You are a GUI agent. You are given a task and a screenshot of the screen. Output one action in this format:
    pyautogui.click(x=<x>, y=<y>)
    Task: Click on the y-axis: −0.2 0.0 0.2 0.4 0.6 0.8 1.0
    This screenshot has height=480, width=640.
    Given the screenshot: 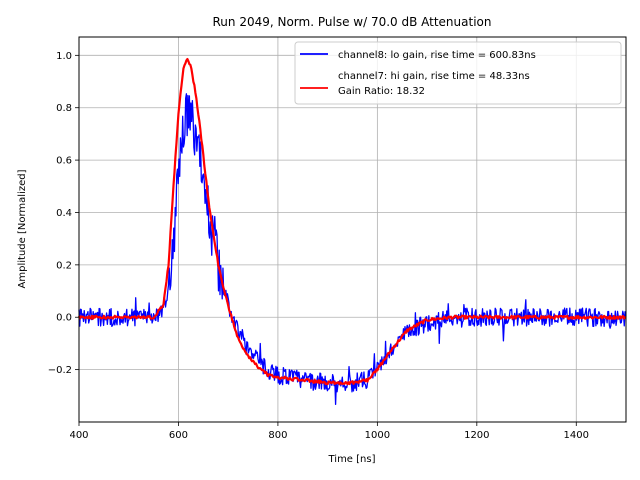 What is the action you would take?
    pyautogui.click(x=63, y=213)
    